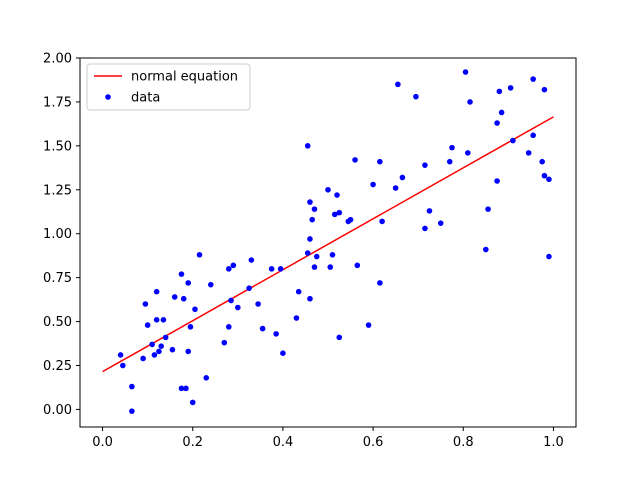 The width and height of the screenshot is (640, 480). Describe the element at coordinates (553, 442) in the screenshot. I see `x-tick-label: 1.0` at that location.